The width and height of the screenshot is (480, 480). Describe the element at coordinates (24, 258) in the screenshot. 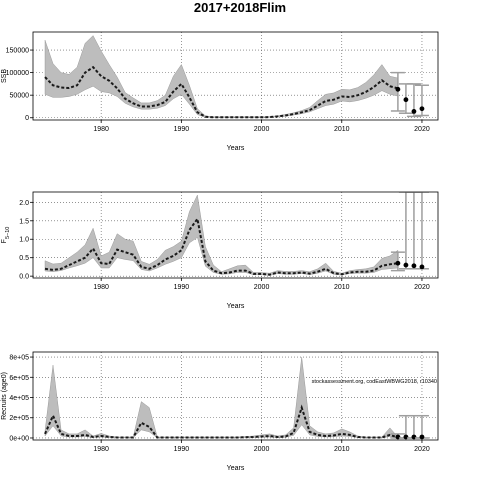

I see `y-tick-label: 0.5` at that location.